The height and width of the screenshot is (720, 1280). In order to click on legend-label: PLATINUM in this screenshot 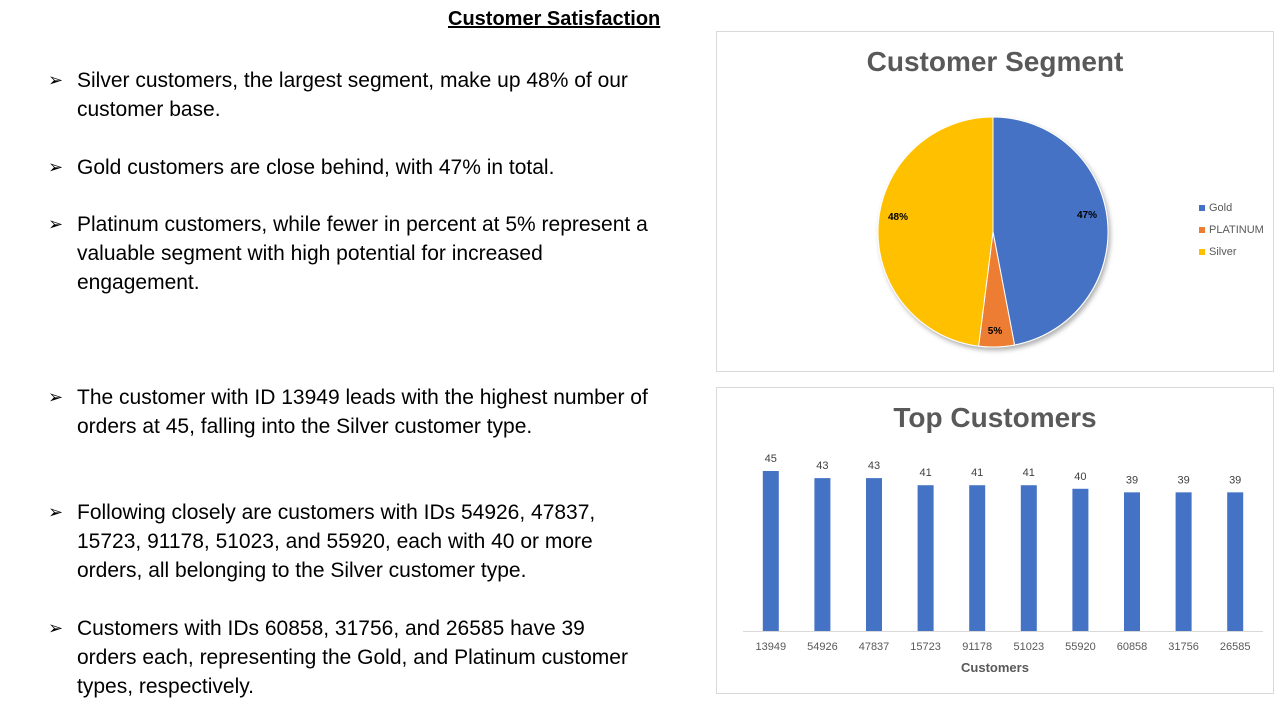, I will do `click(1236, 230)`.